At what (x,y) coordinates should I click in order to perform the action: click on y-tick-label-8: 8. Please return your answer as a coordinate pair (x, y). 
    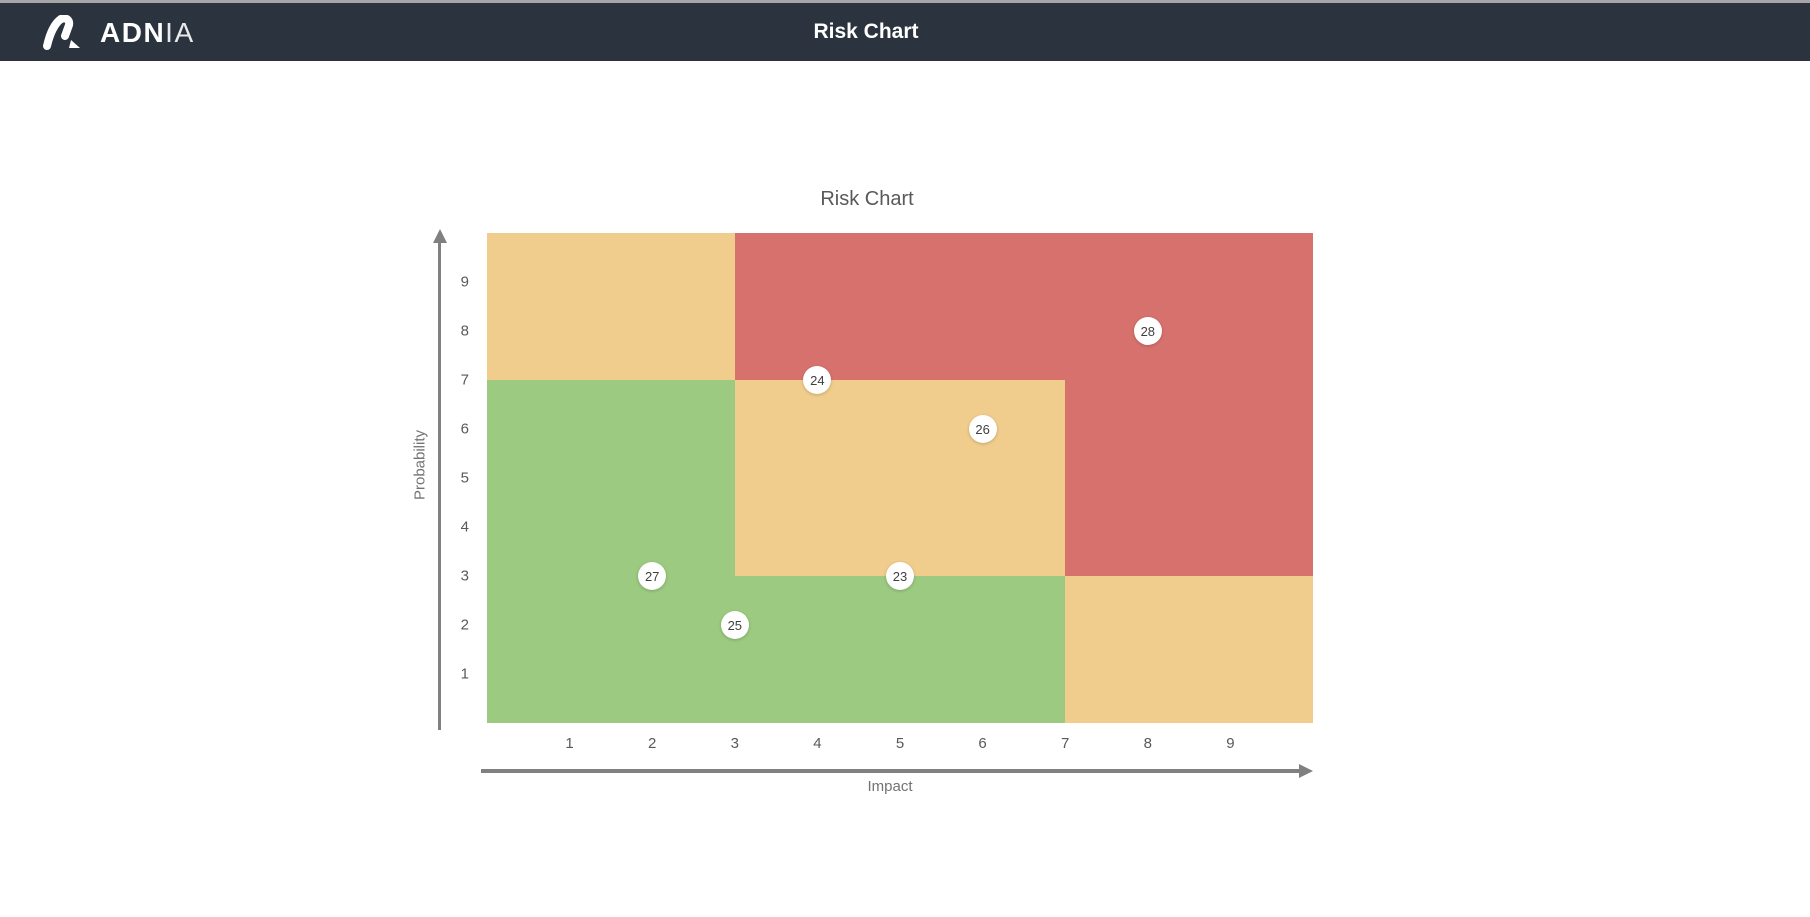
    Looking at the image, I should click on (464, 331).